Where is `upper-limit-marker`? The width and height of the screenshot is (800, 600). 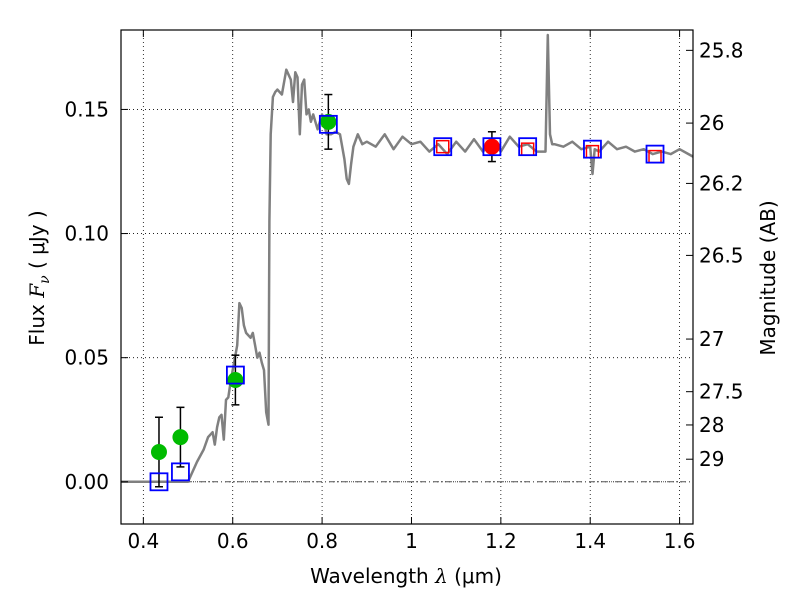 upper-limit-marker is located at coordinates (443, 146).